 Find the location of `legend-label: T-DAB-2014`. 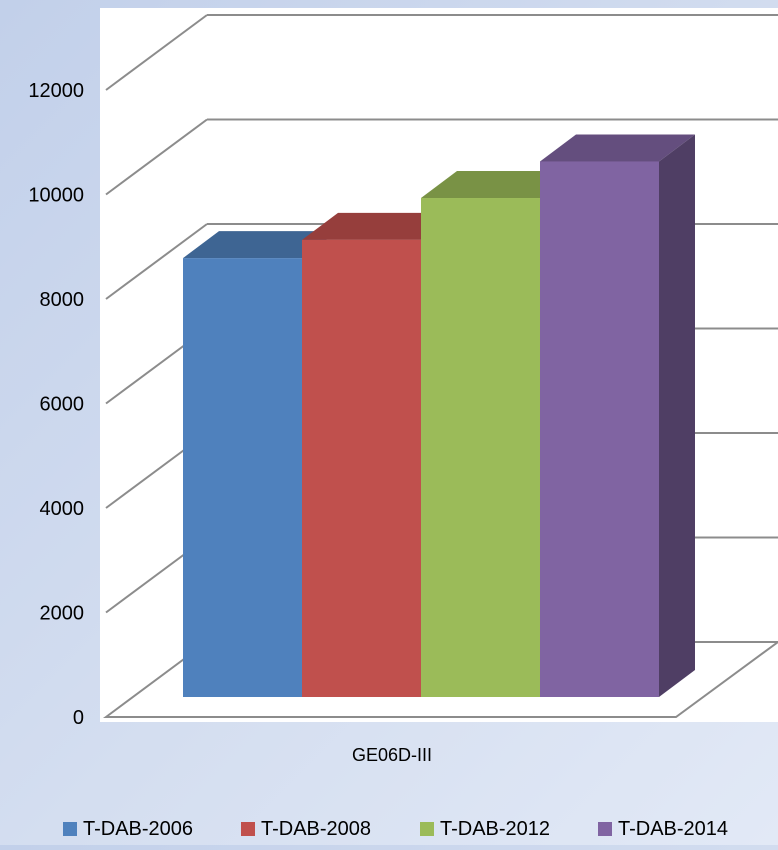

legend-label: T-DAB-2014 is located at coordinates (673, 829).